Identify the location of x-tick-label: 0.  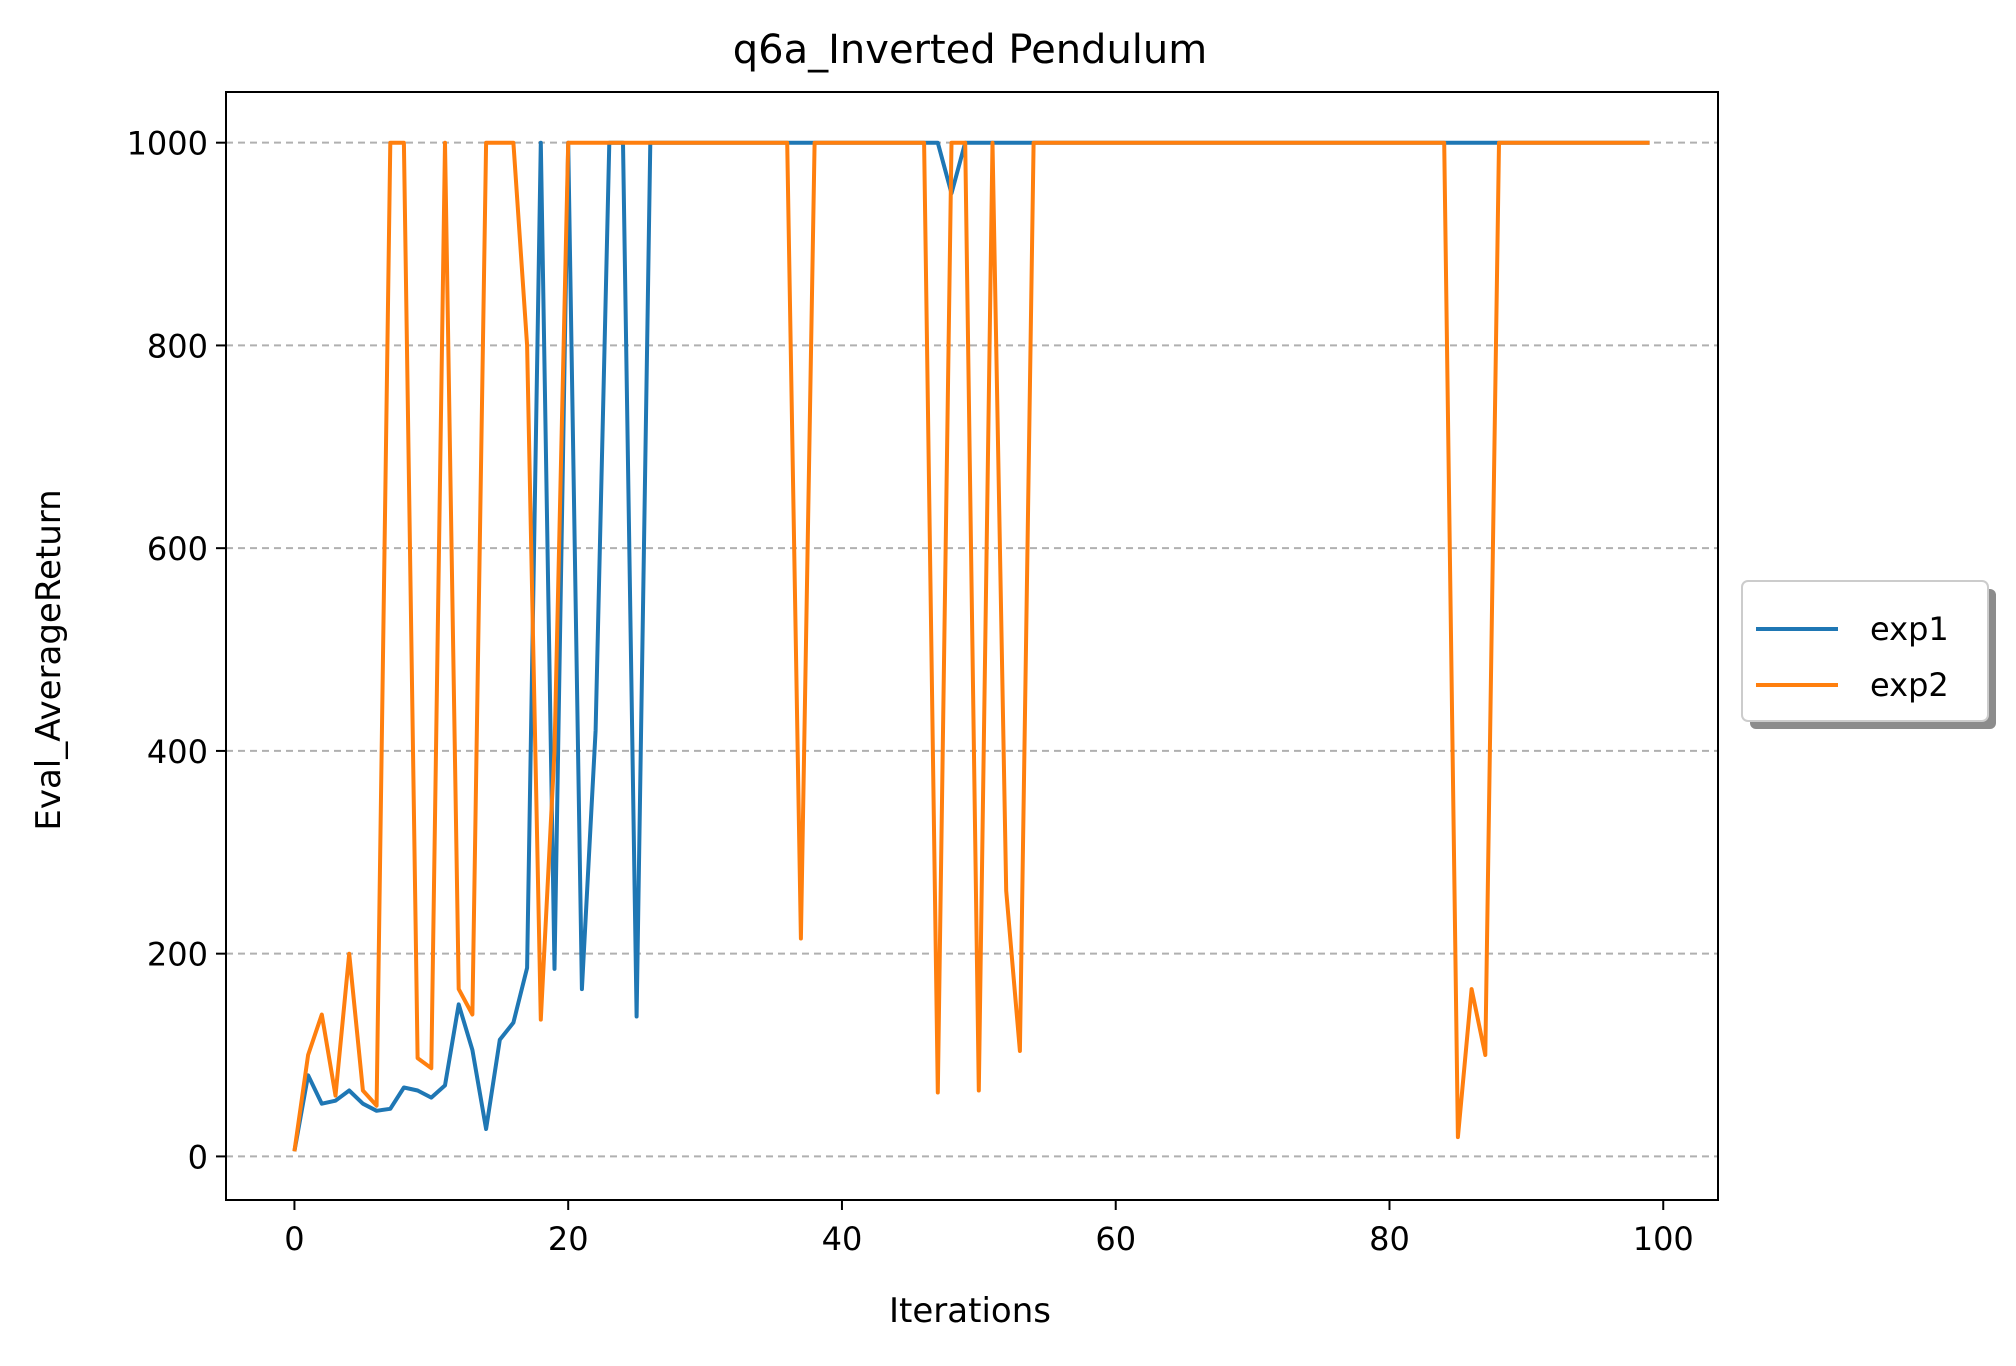
(294, 1239).